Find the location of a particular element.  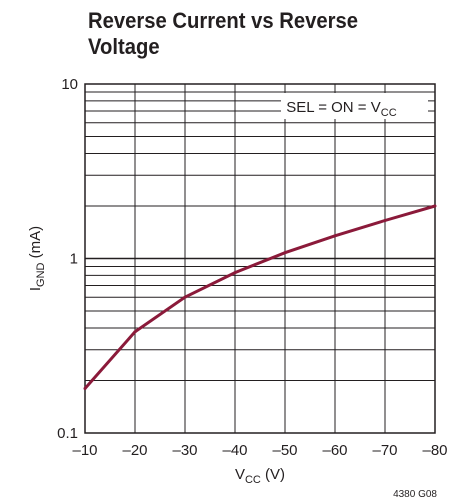

x-tick-label: –40 is located at coordinates (234, 450).